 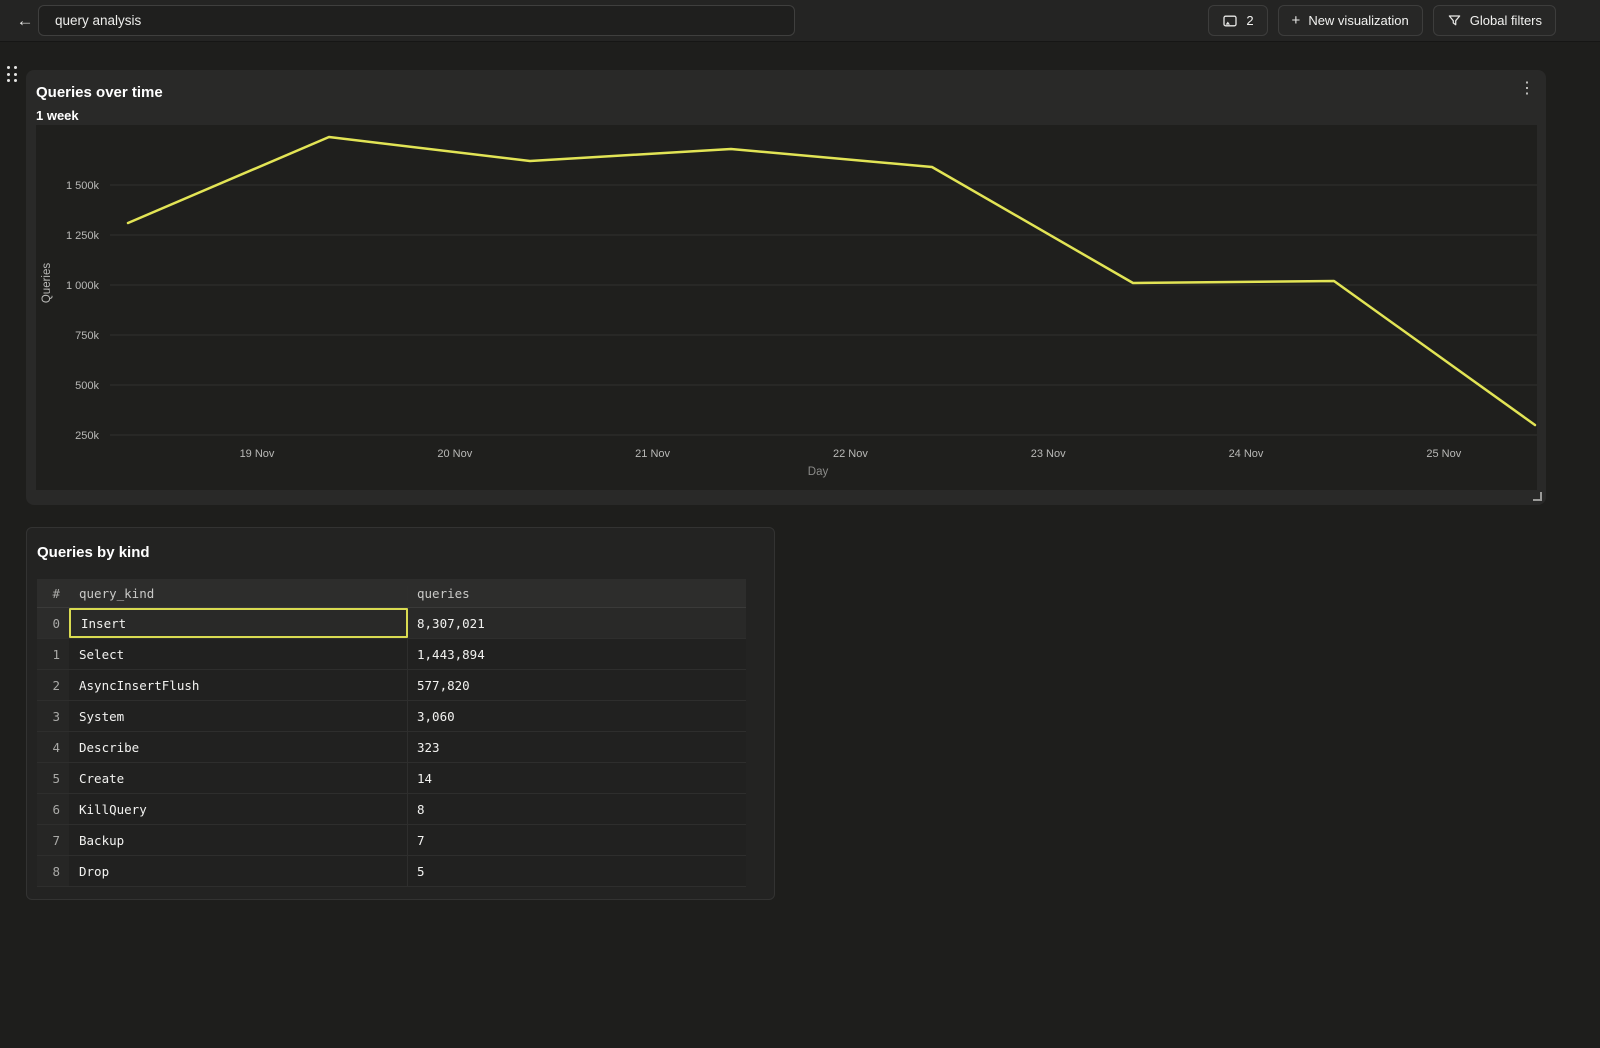 I want to click on queries-count-cell: 8, so click(x=421, y=809).